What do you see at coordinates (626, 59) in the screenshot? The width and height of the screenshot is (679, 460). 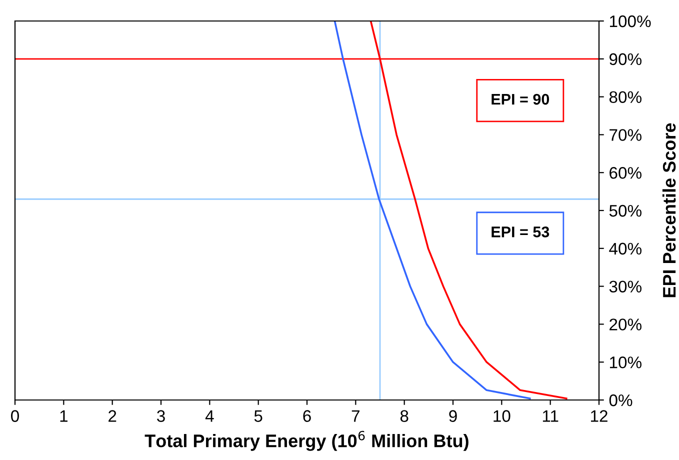 I see `y-tick-label: 90%` at bounding box center [626, 59].